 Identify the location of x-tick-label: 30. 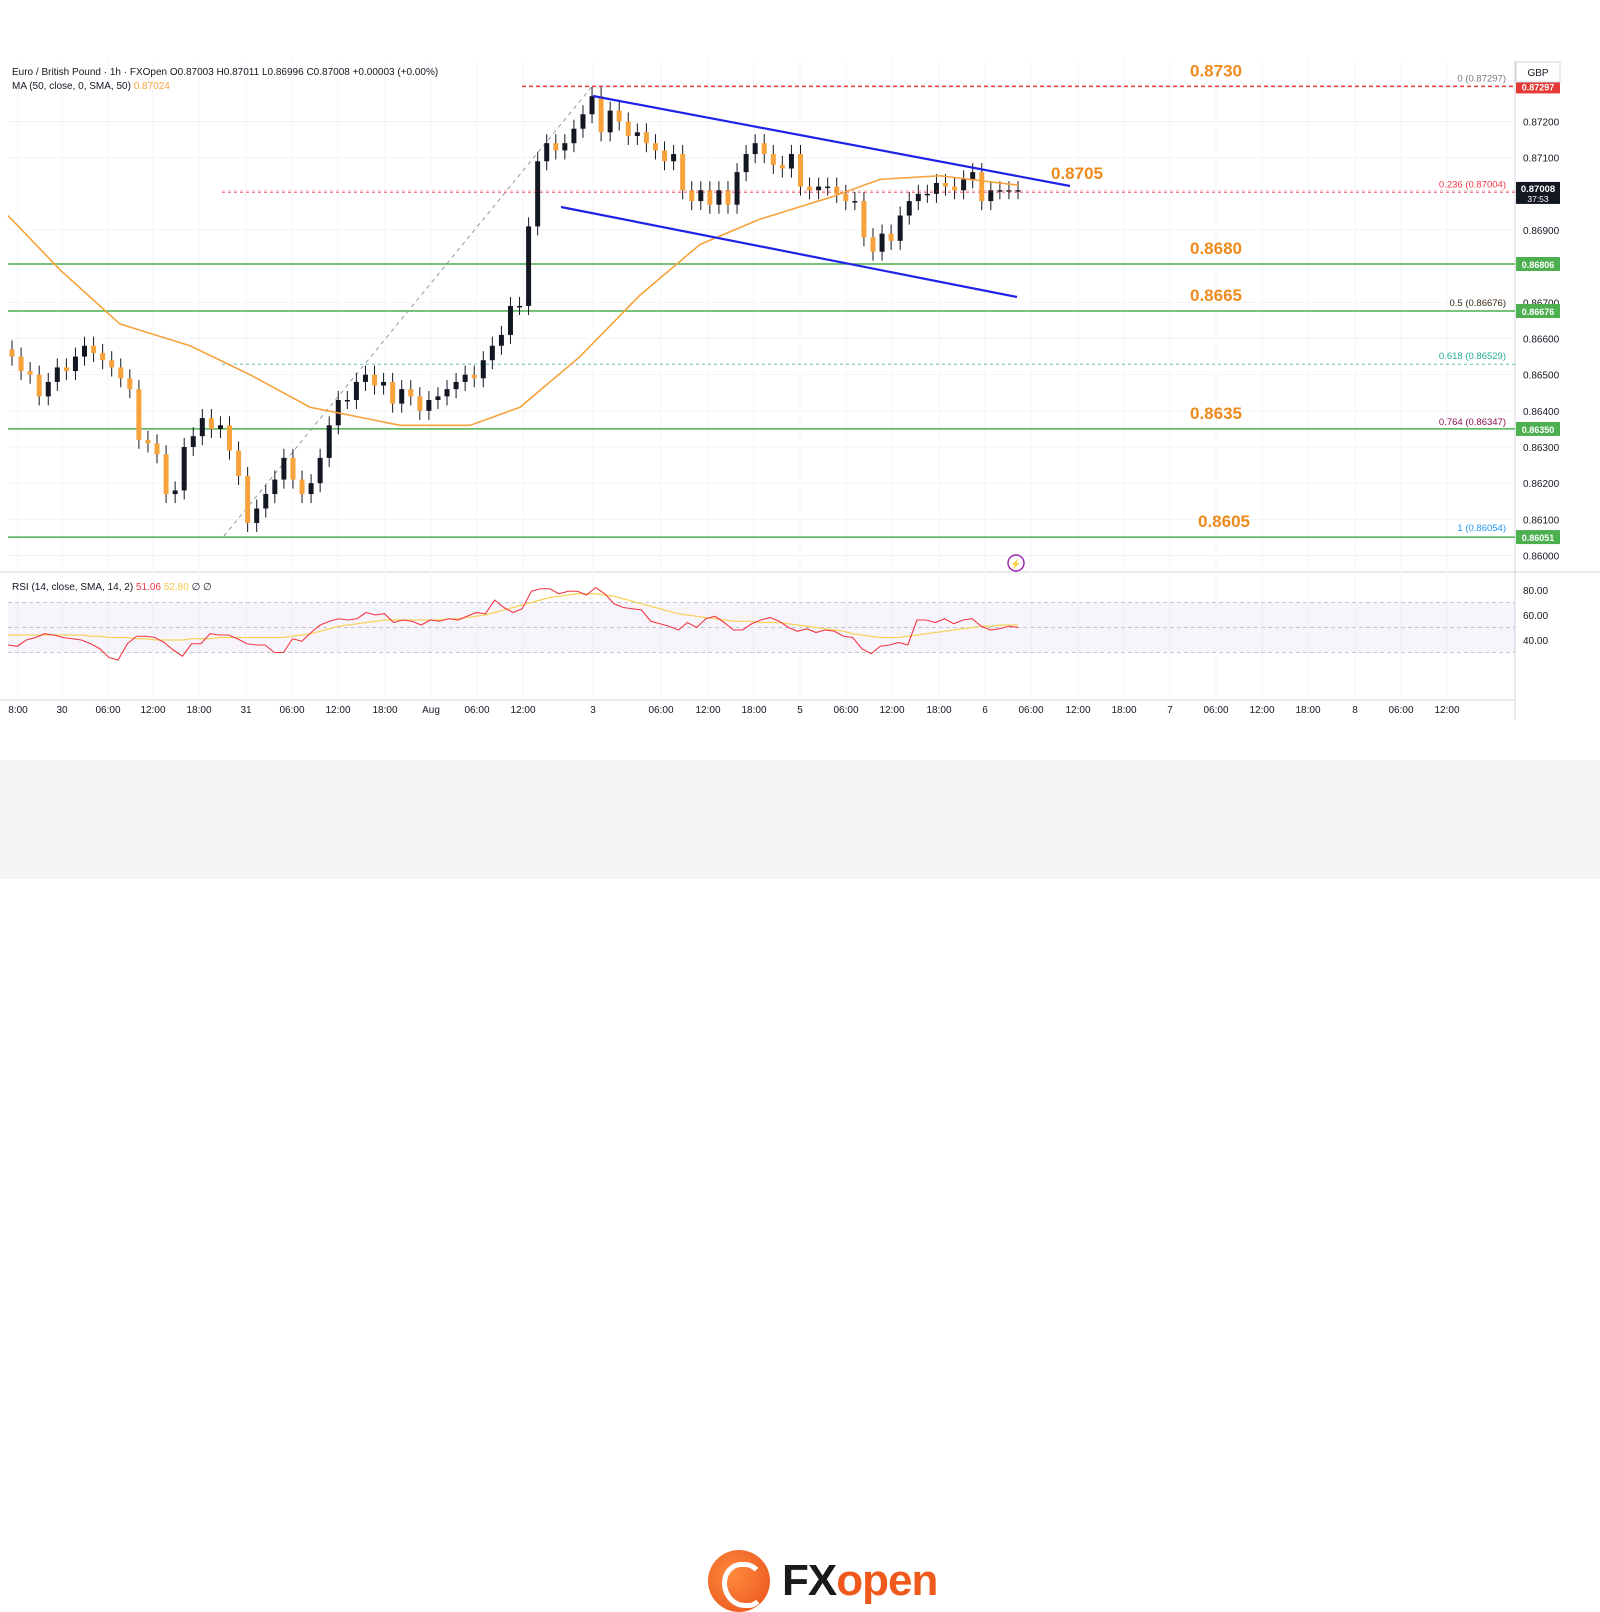
(62, 710).